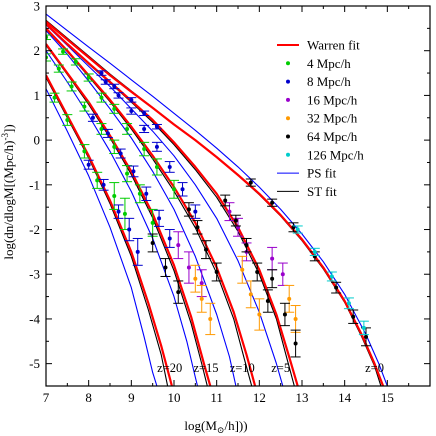 Image resolution: width=436 pixels, height=436 pixels. I want to click on x-tick-label: 12, so click(259, 397).